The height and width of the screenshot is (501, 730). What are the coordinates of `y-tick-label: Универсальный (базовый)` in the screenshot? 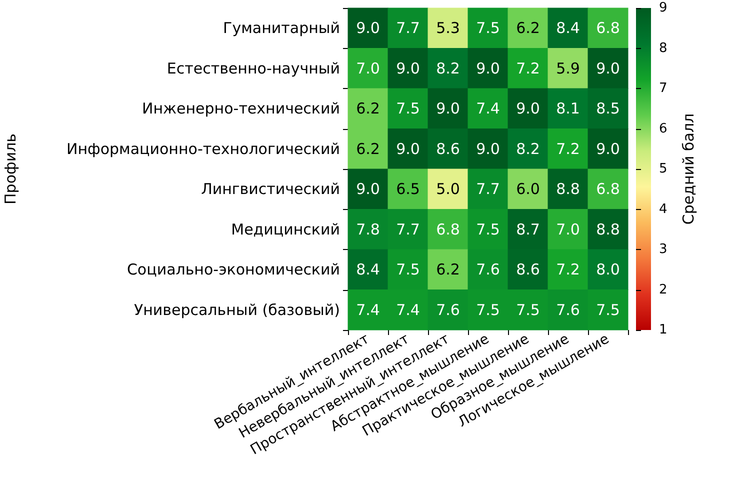 It's located at (237, 309).